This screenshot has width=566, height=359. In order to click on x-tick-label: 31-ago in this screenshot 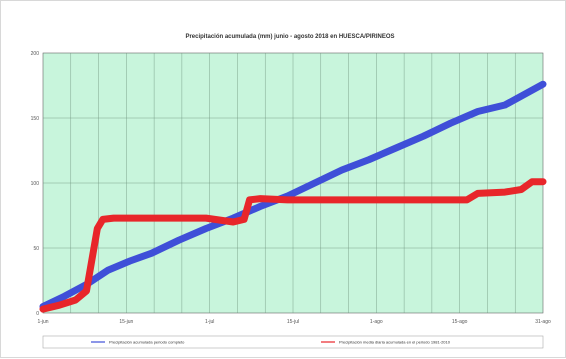, I will do `click(543, 322)`.